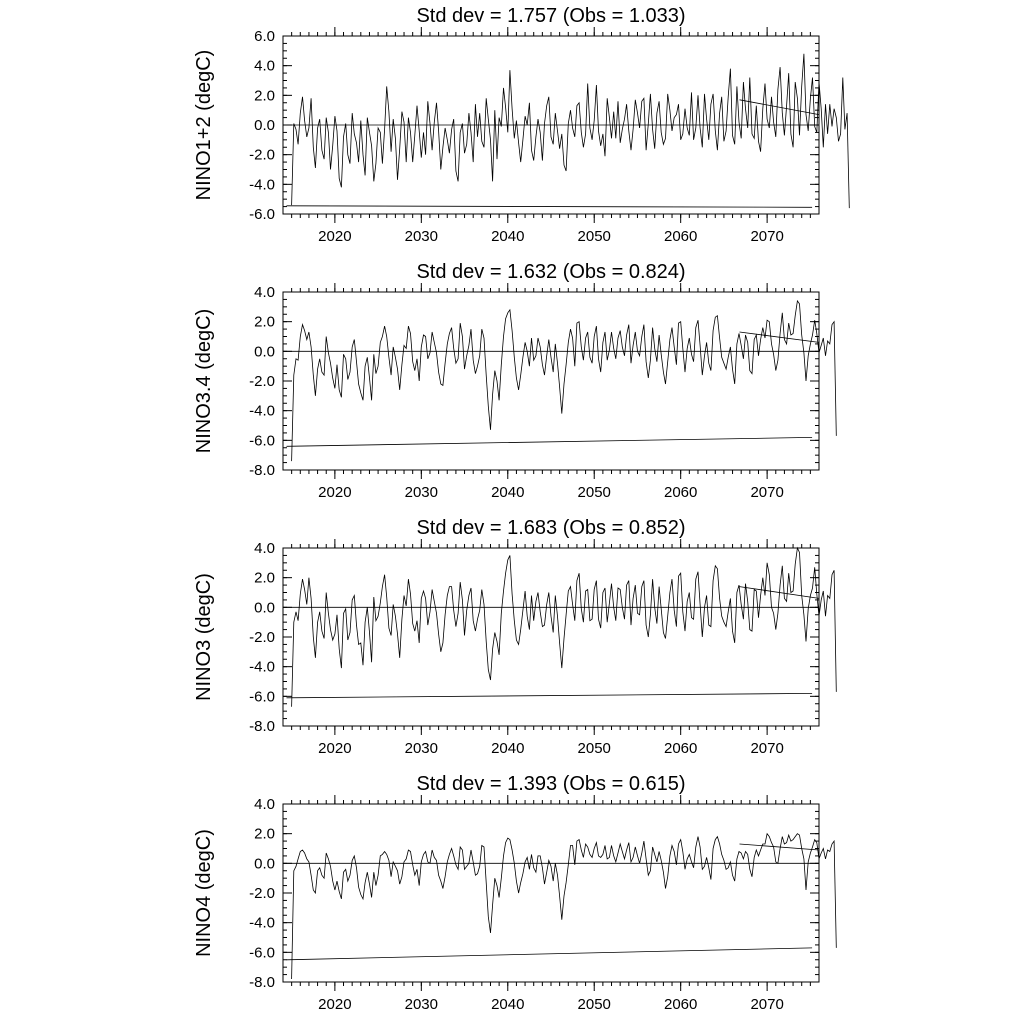 This screenshot has height=1024, width=1024. I want to click on series-line-nino1-2-anomaly, so click(570, 131).